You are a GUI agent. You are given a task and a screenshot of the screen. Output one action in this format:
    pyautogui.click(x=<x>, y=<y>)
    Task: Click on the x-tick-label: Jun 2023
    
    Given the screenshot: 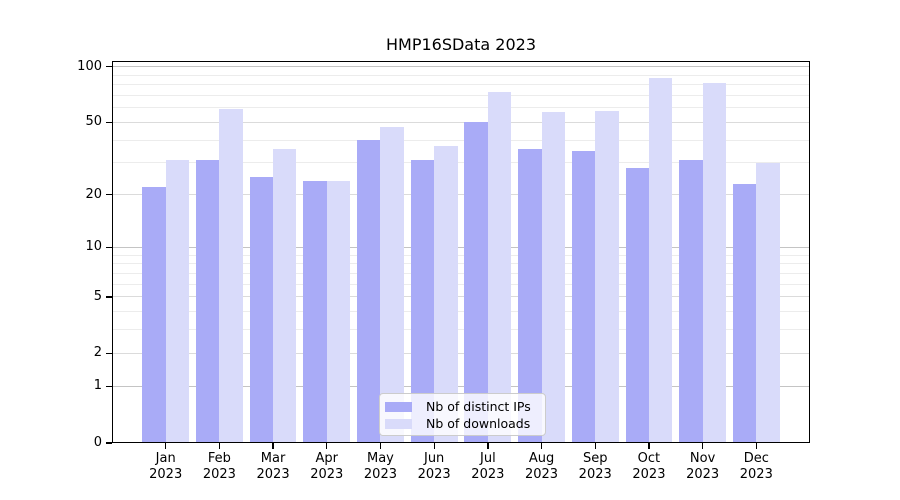 What is the action you would take?
    pyautogui.click(x=434, y=467)
    